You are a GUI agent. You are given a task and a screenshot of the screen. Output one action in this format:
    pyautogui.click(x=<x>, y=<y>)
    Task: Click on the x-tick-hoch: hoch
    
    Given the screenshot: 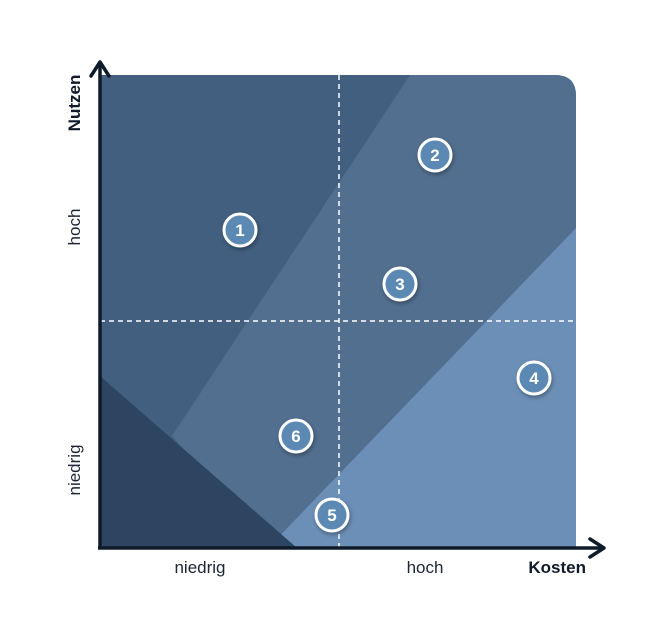 What is the action you would take?
    pyautogui.click(x=425, y=567)
    